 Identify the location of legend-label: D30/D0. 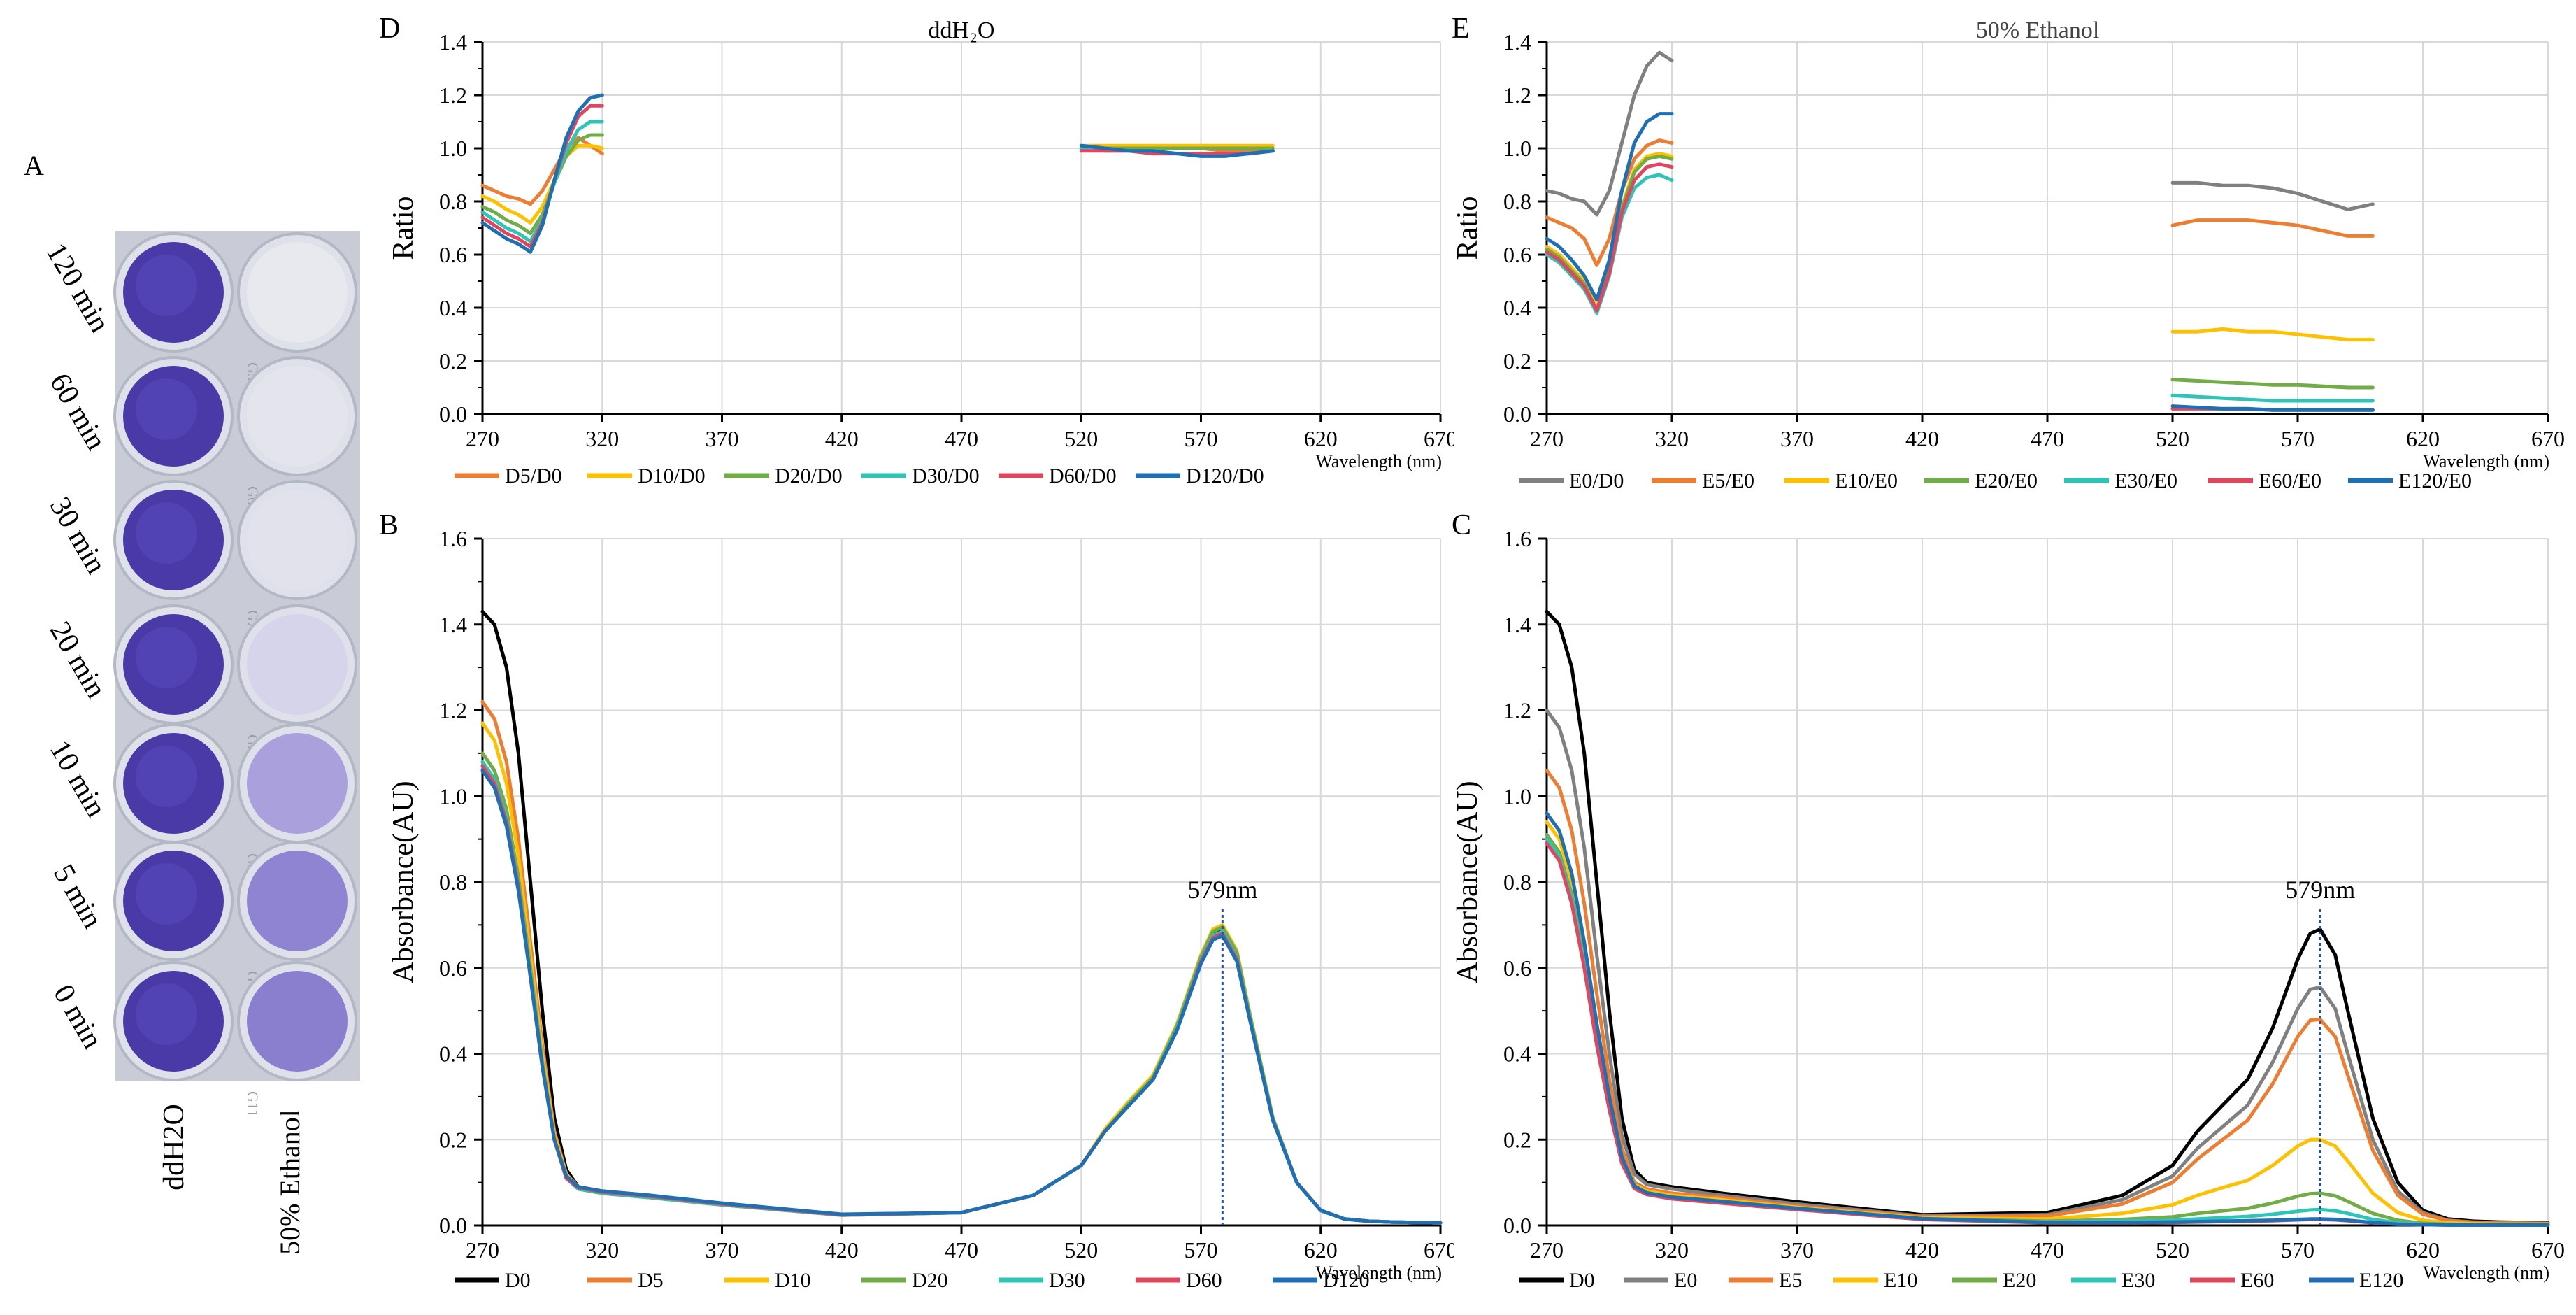
(946, 476).